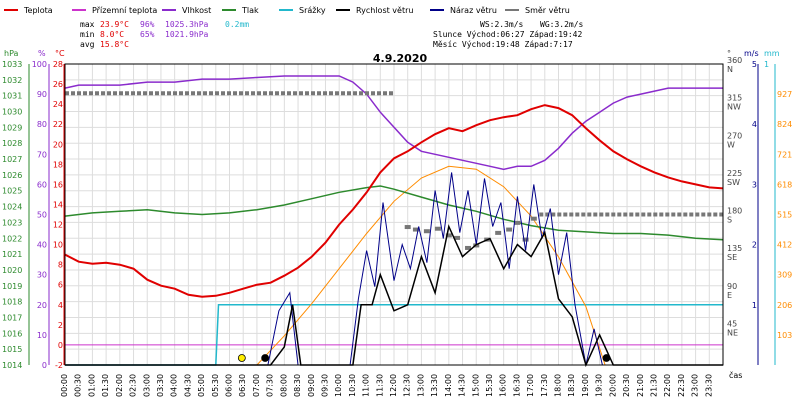 This screenshot has height=400, width=800. I want to click on legend-label: Tlak, so click(250, 10).